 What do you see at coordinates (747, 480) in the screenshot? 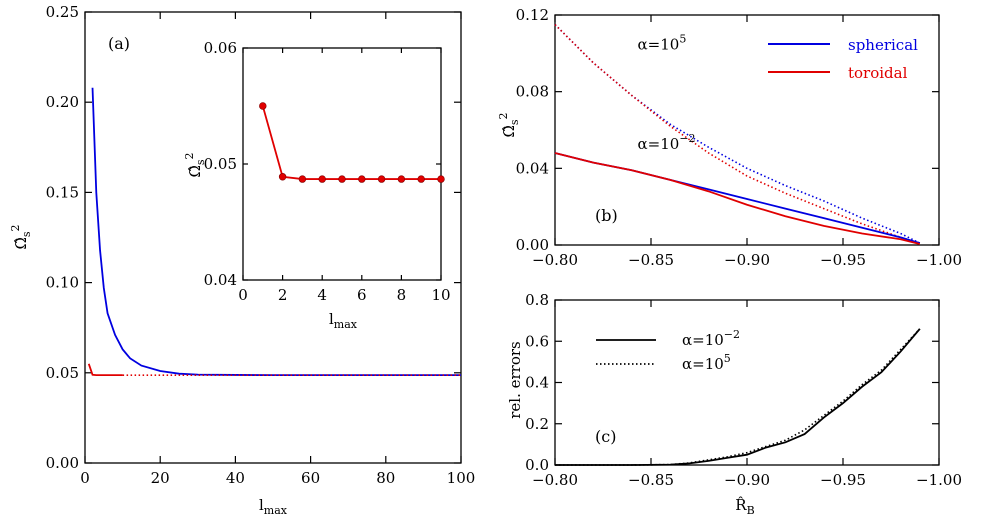
I see `panel-c-xtick-label: −0.90` at bounding box center [747, 480].